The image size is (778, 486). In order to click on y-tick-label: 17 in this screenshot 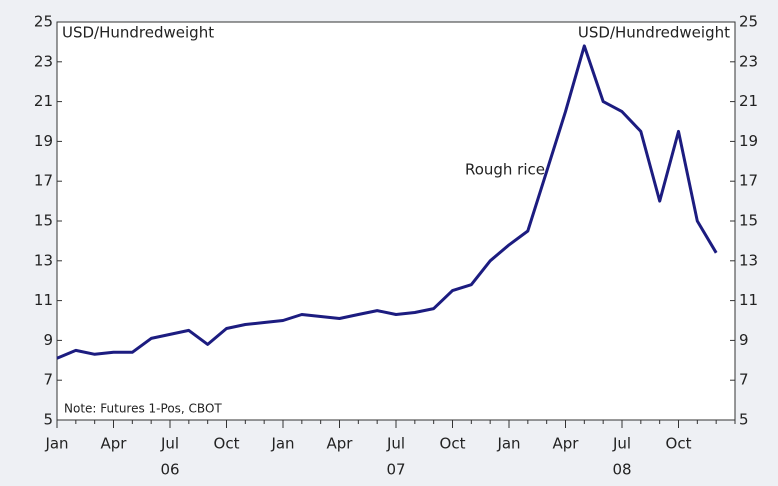, I will do `click(43, 181)`.